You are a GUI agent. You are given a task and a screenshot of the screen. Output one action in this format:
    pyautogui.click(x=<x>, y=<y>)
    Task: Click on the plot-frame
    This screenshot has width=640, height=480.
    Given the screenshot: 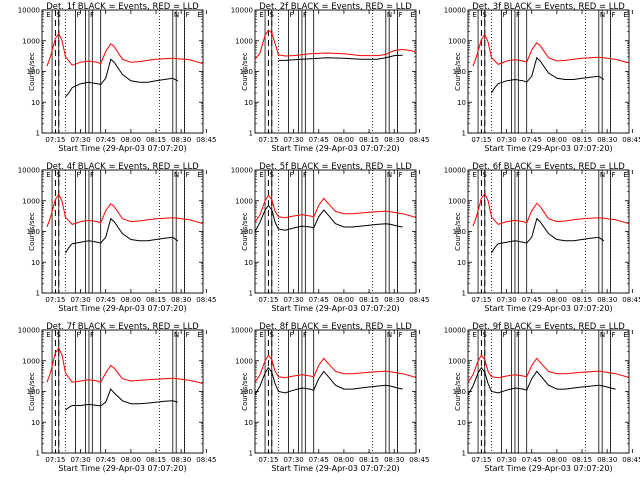 What is the action you would take?
    pyautogui.click(x=548, y=71)
    